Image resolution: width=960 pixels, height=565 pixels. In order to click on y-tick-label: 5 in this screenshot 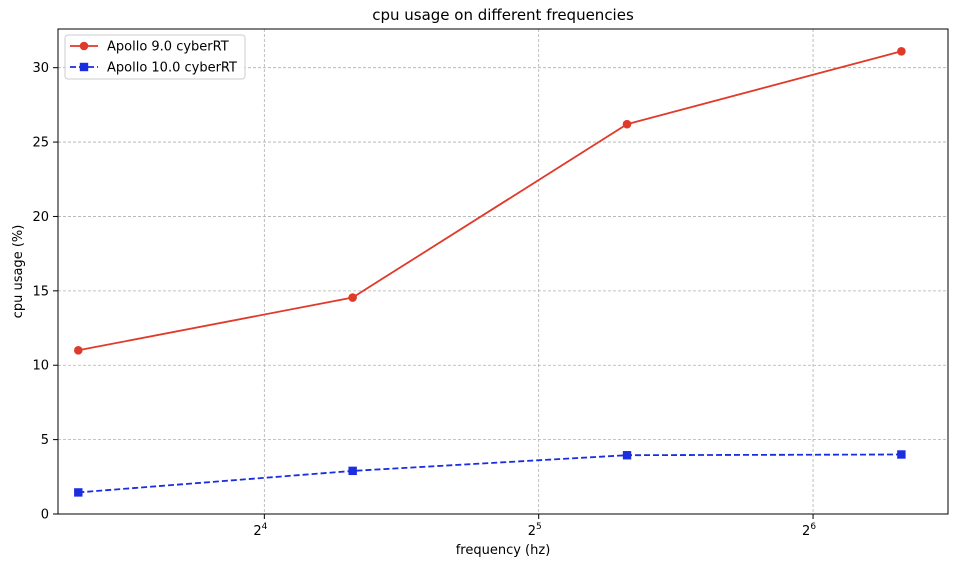, I will do `click(45, 440)`.